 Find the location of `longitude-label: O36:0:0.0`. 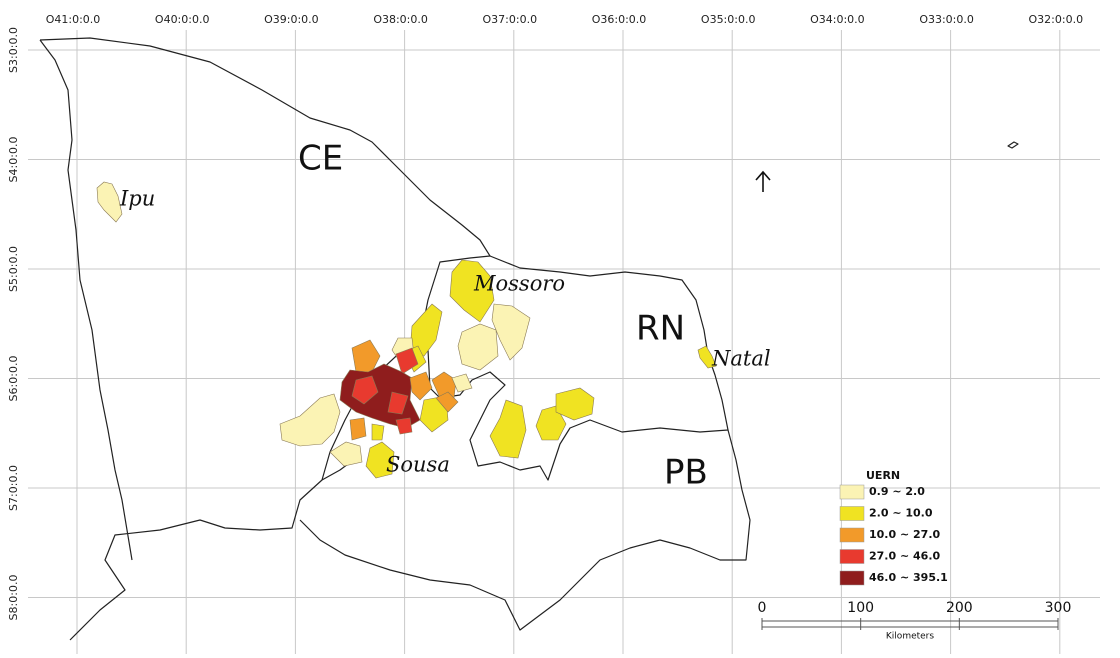

longitude-label: O36:0:0.0 is located at coordinates (619, 19).